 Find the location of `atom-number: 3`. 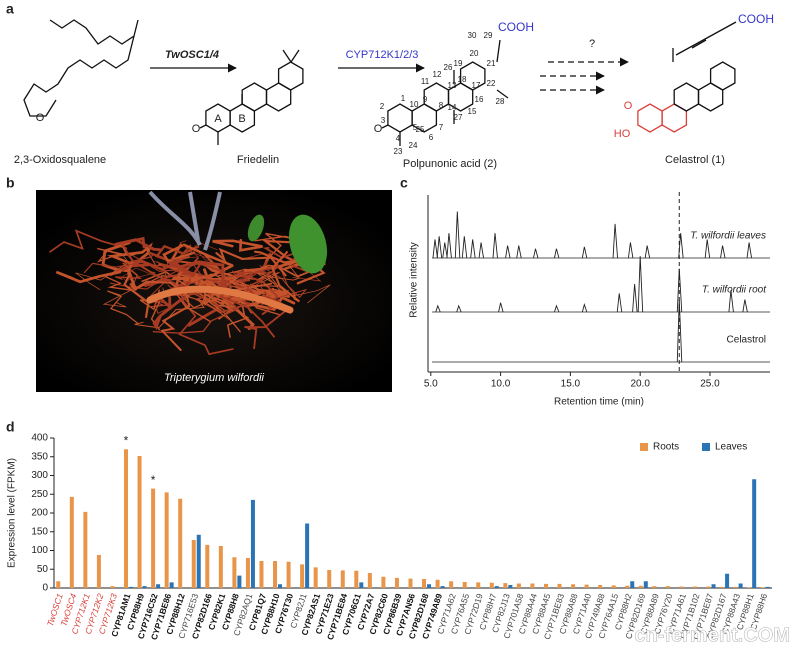

atom-number: 3 is located at coordinates (383, 120).